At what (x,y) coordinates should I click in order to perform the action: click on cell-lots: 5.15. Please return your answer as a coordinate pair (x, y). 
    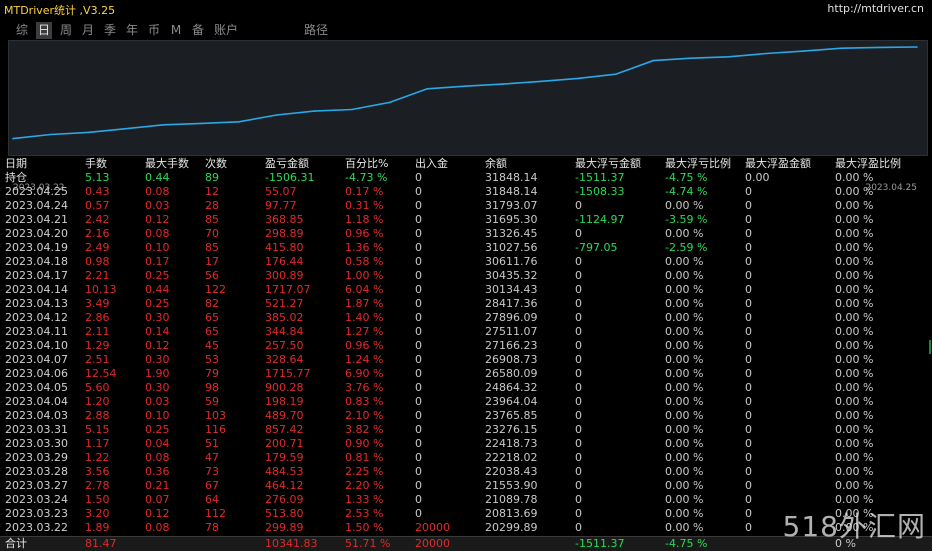
    Looking at the image, I should click on (97, 429).